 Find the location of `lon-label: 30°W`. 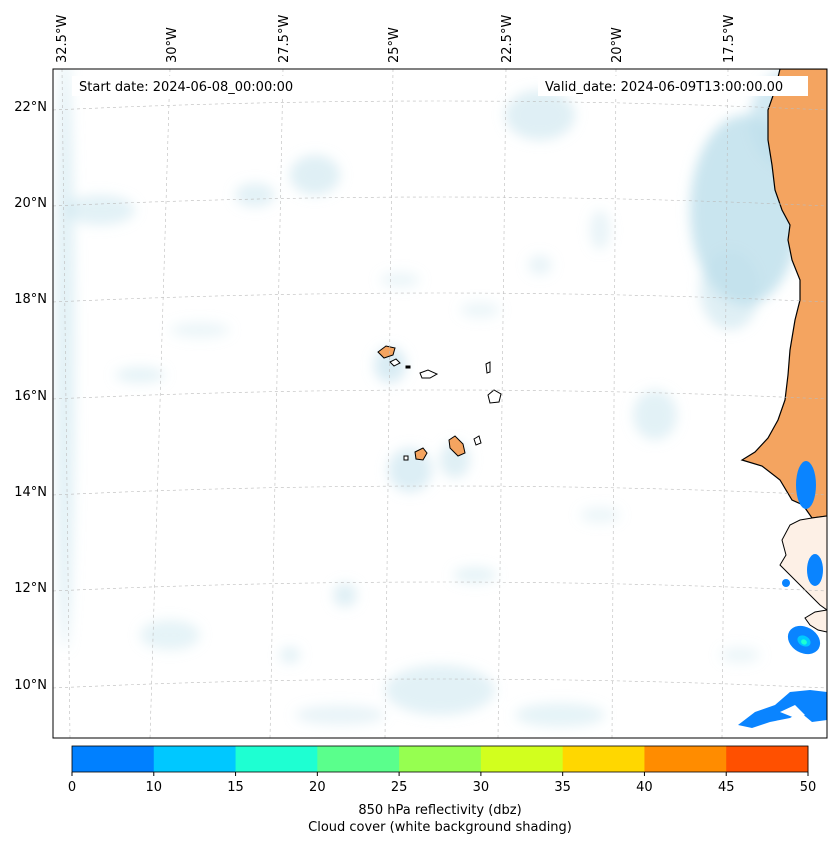

lon-label: 30°W is located at coordinates (172, 45).